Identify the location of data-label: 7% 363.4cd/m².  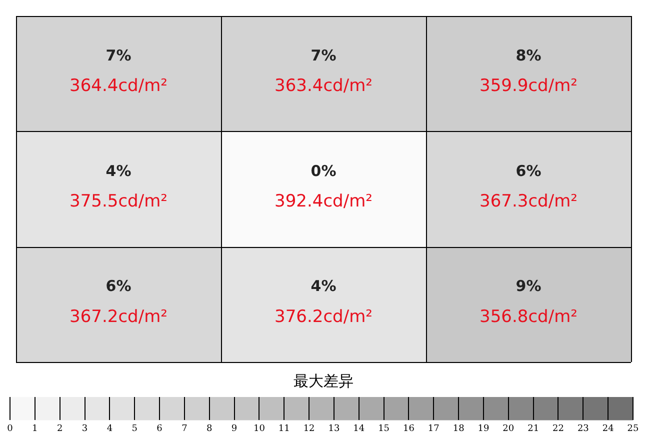
(323, 71).